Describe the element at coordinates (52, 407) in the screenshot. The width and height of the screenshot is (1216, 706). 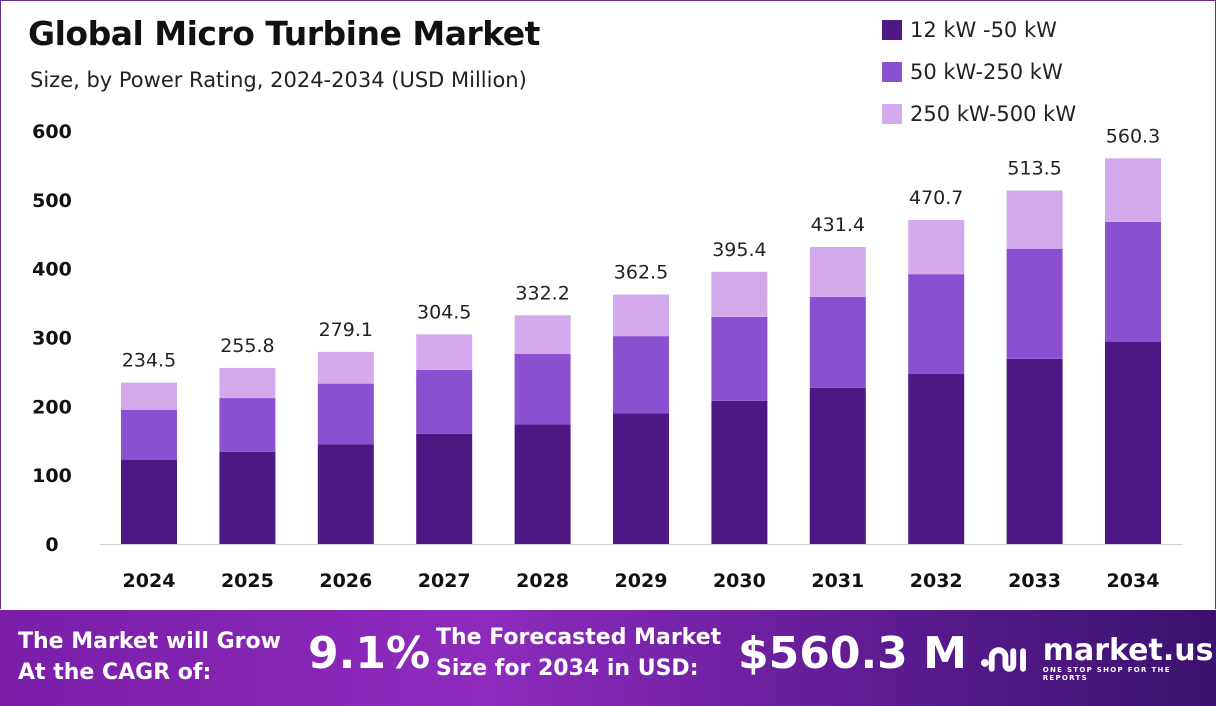
I see `y-tick-label: 200` at that location.